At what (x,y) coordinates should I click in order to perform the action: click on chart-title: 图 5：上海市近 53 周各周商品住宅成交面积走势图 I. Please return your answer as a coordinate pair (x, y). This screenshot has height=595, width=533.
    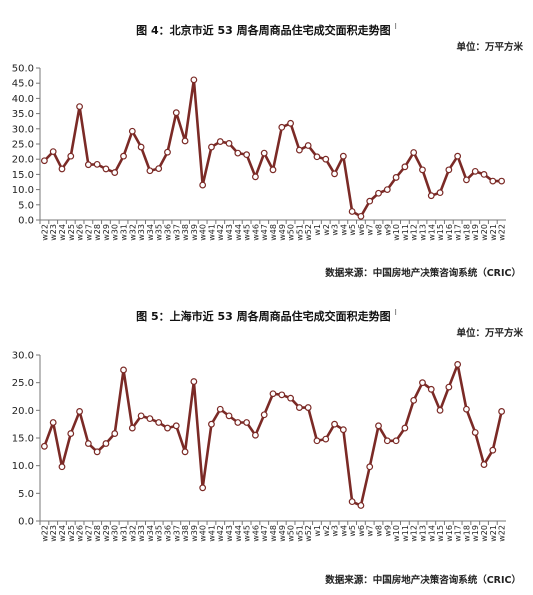
    Looking at the image, I should click on (266, 315).